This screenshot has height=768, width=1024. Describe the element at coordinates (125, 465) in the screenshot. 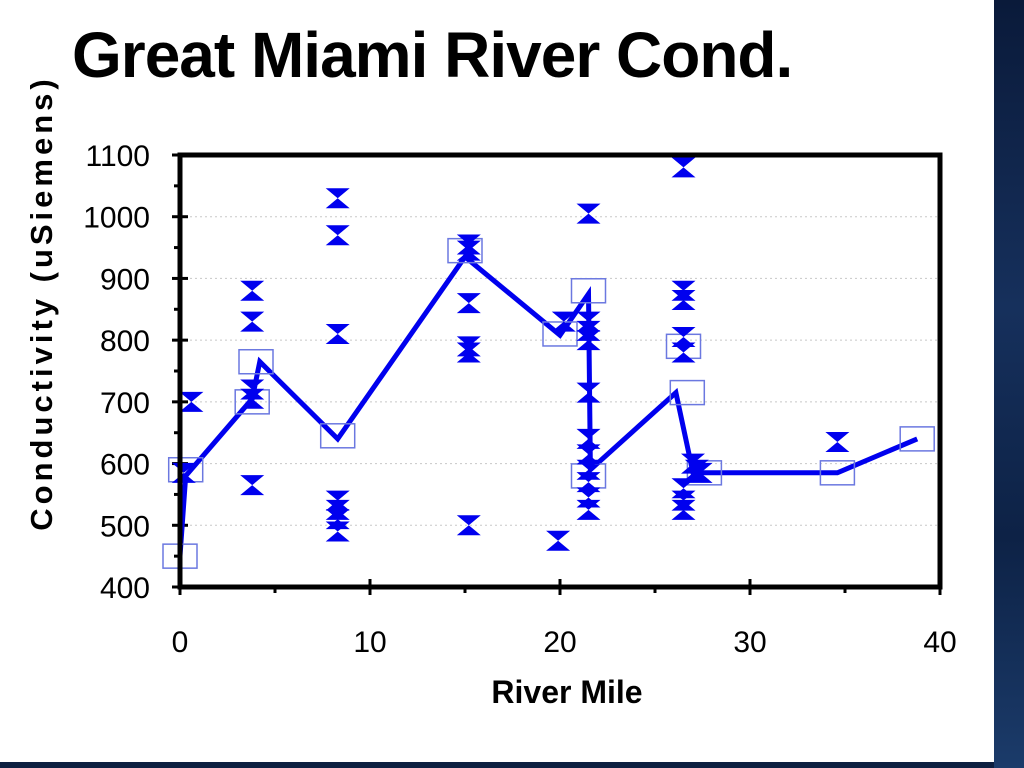

I see `y-tick-label: 600` at that location.